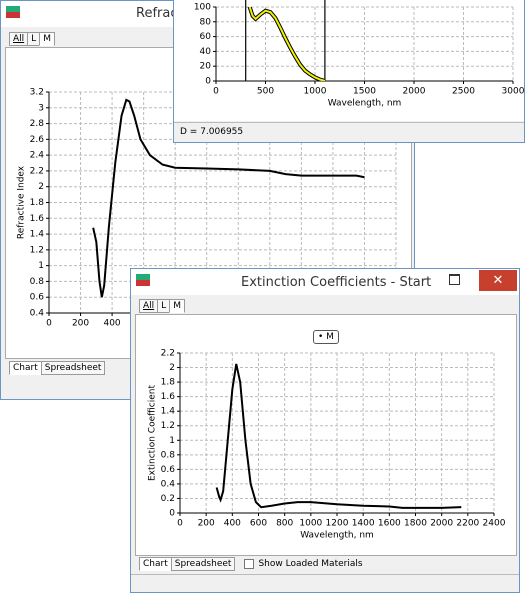 This screenshot has height=593, width=525. I want to click on line-outline, so click(286, 44).